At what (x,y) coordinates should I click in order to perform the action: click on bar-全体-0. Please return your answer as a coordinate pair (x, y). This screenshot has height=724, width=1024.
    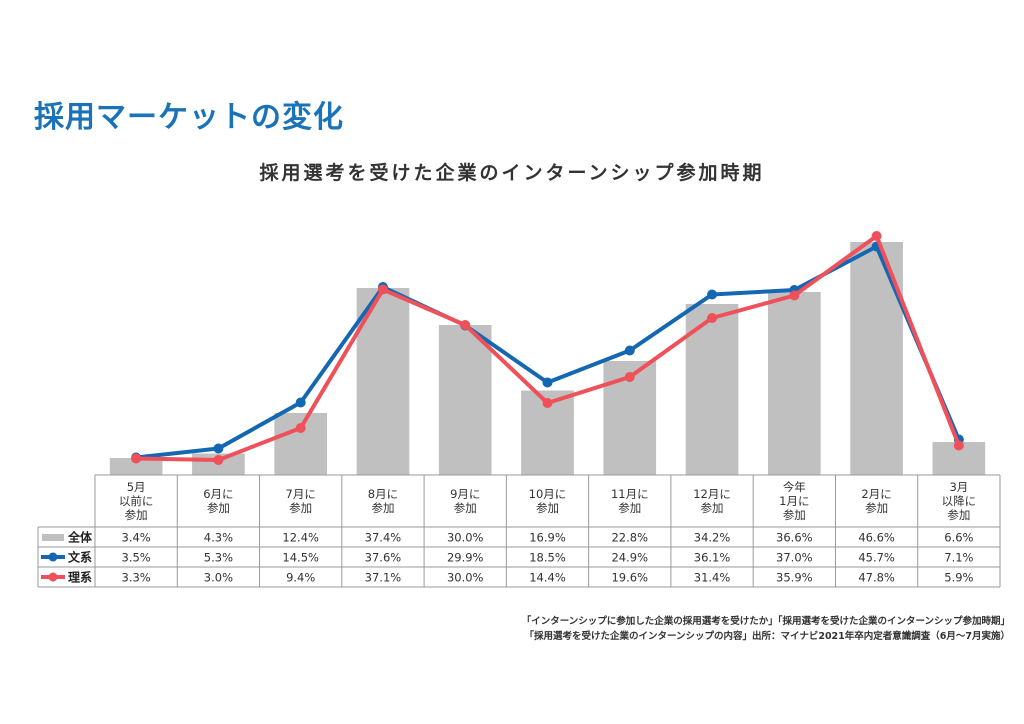
    Looking at the image, I should click on (136, 466).